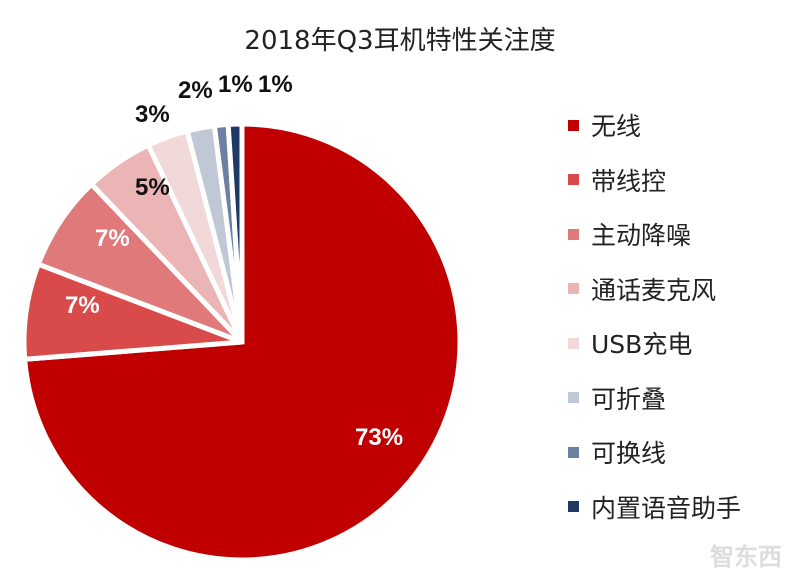 The width and height of the screenshot is (800, 580). I want to click on legend-item: 通话麦克风, so click(654, 289).